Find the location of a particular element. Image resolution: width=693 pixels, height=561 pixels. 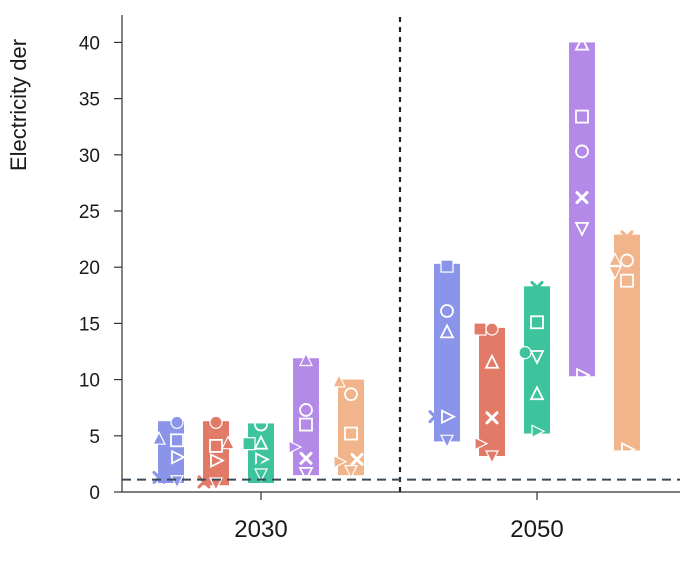

y-axis-title: Electricity der is located at coordinates (18, 105).